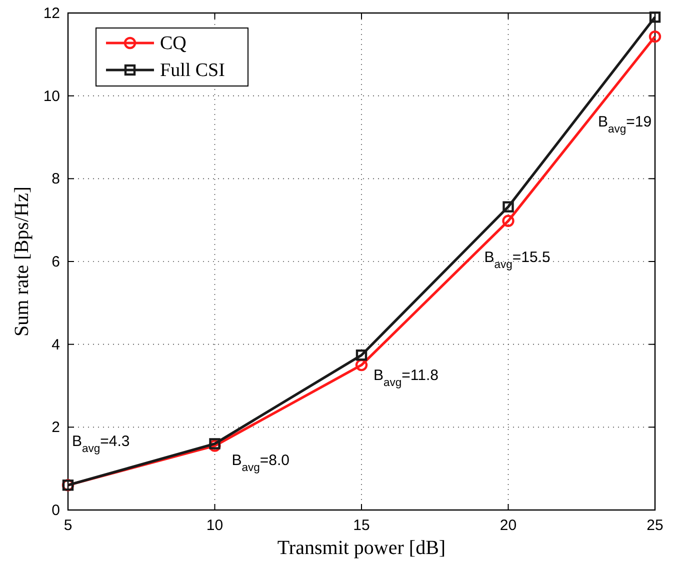  Describe the element at coordinates (625, 125) in the screenshot. I see `annotation: B$_{avg}$=19` at that location.